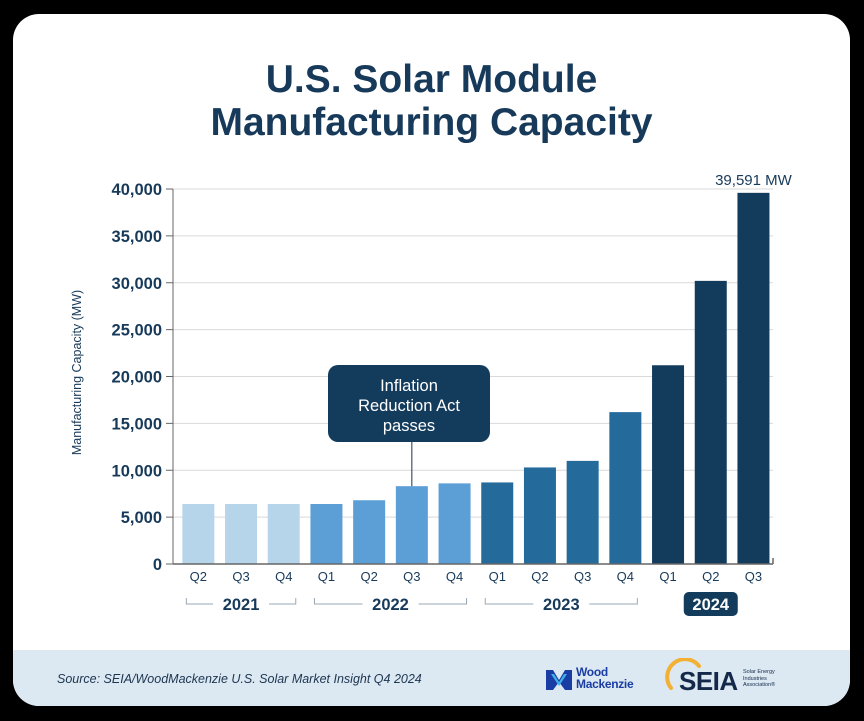 Image resolution: width=864 pixels, height=721 pixels. Describe the element at coordinates (137, 471) in the screenshot. I see `y-tick-label: 10,000` at that location.